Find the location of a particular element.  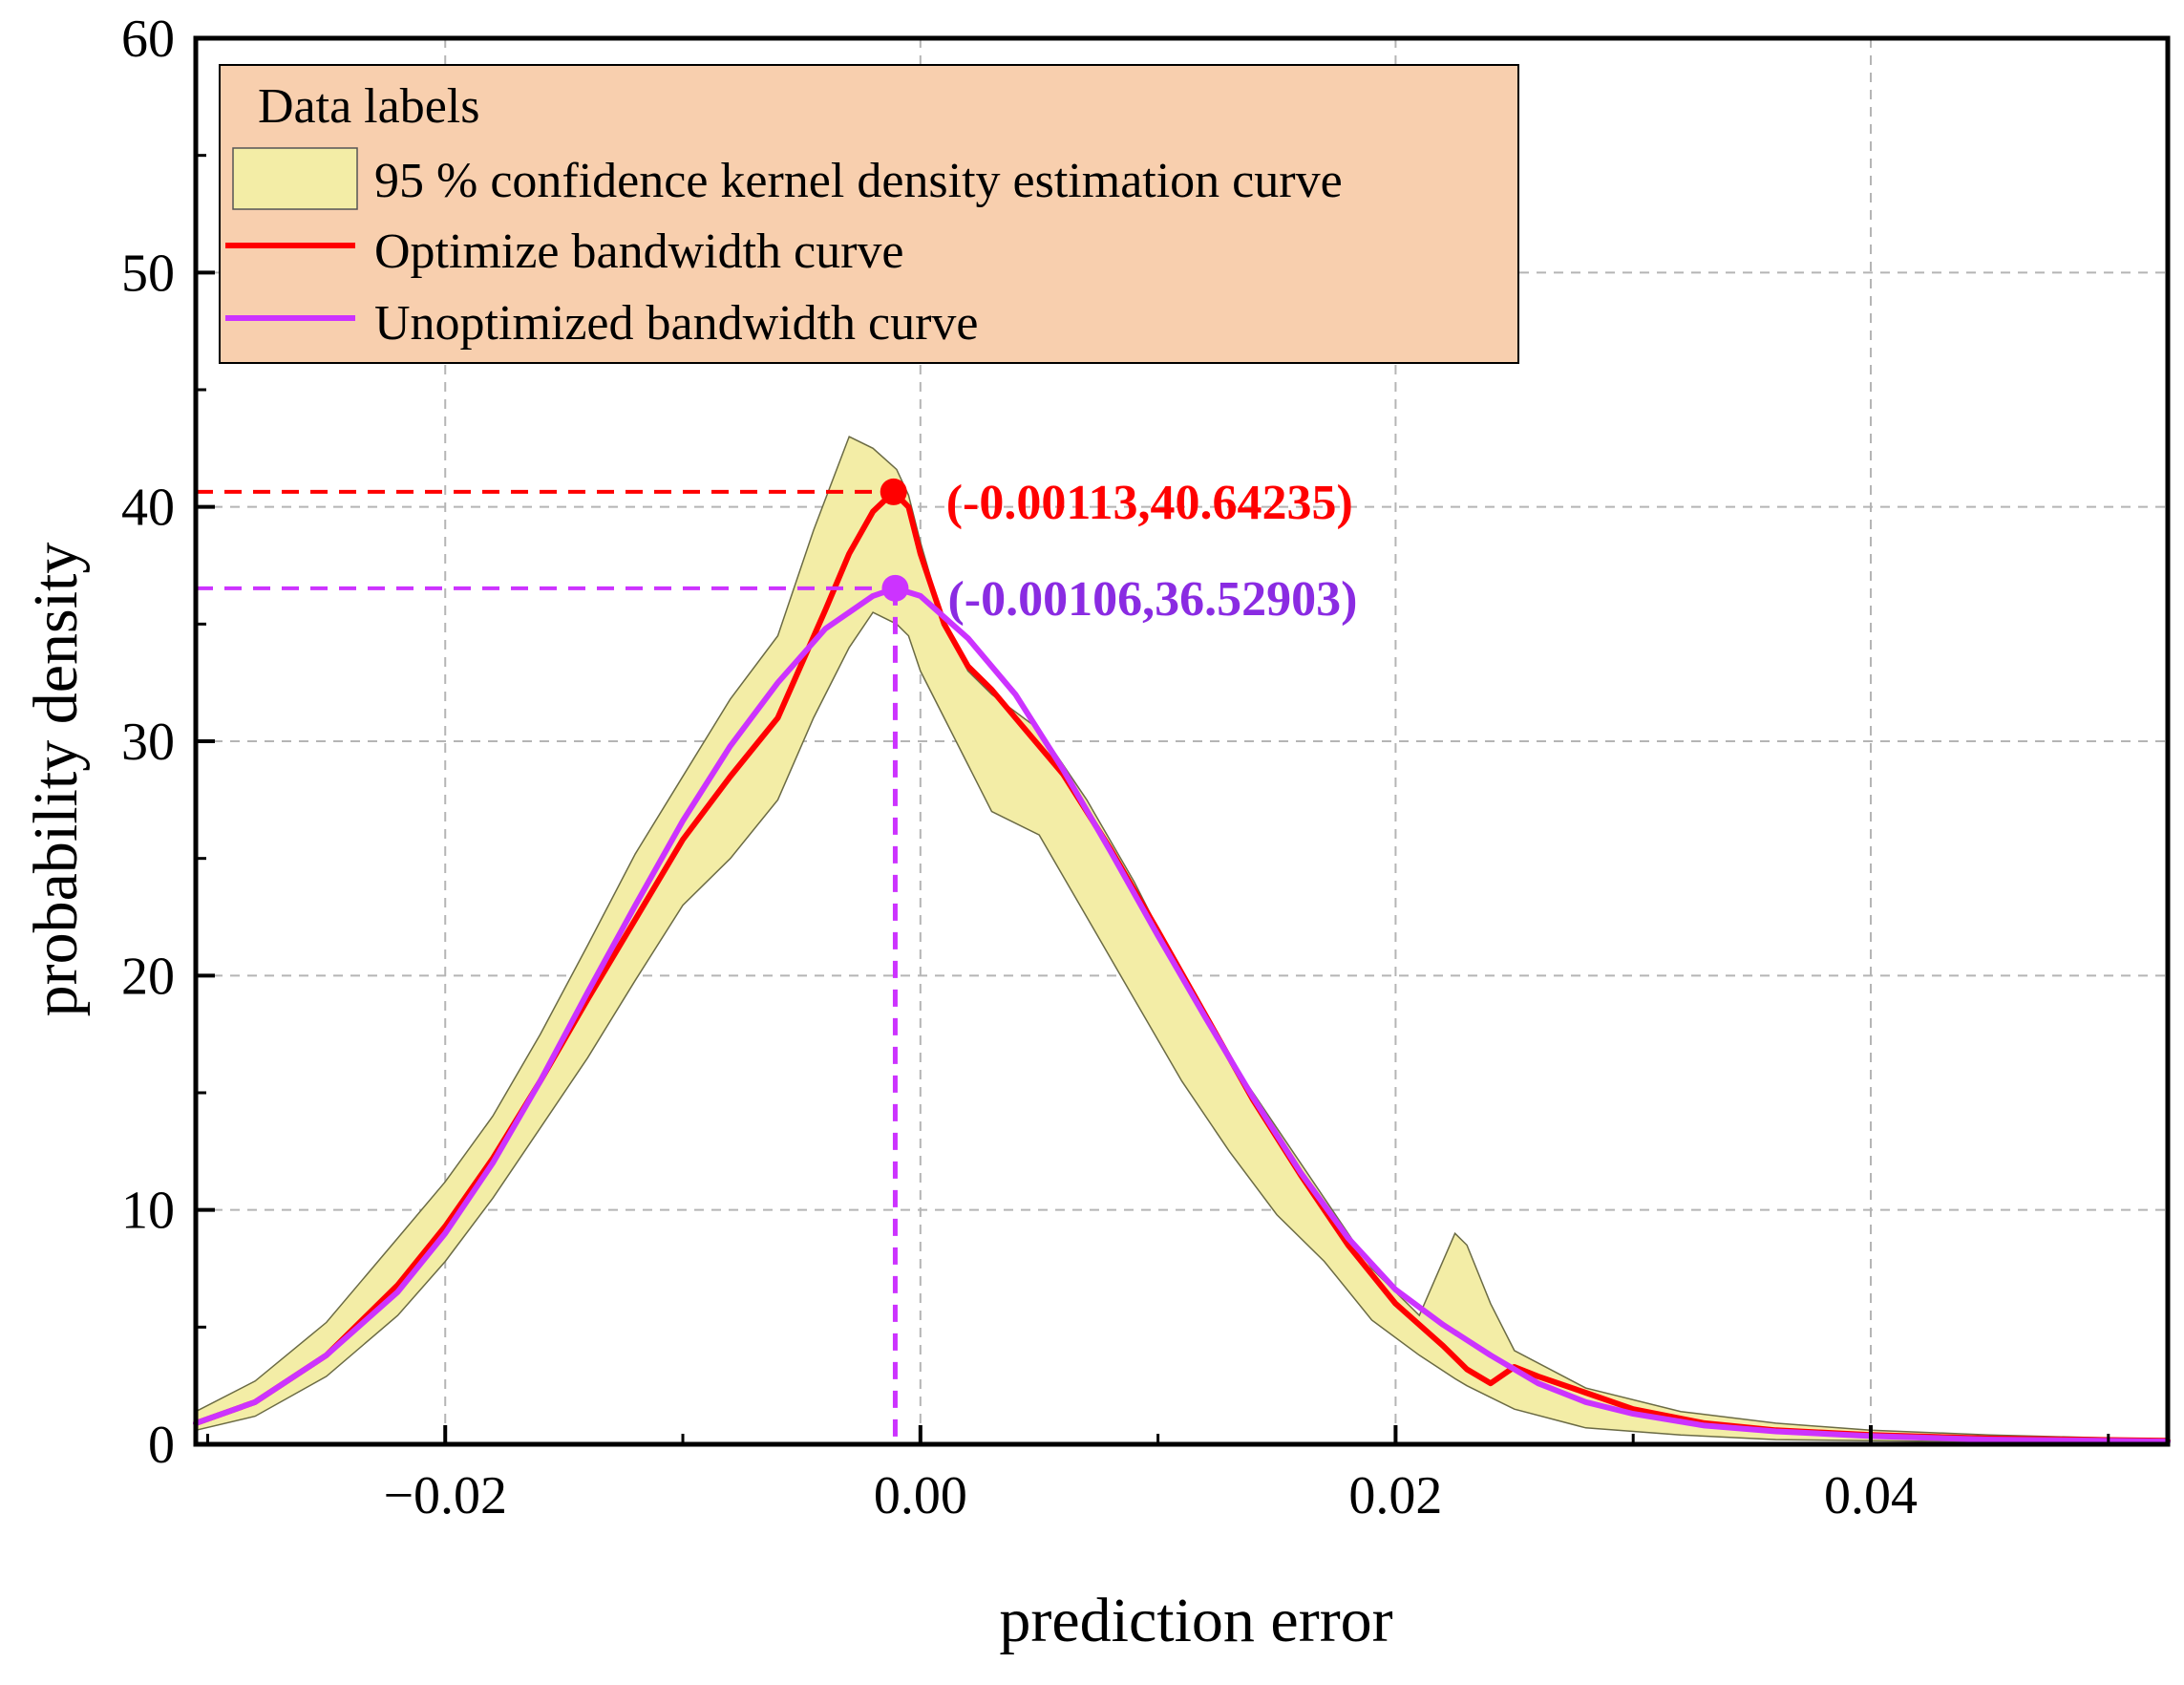

legend-box is located at coordinates (869, 214).